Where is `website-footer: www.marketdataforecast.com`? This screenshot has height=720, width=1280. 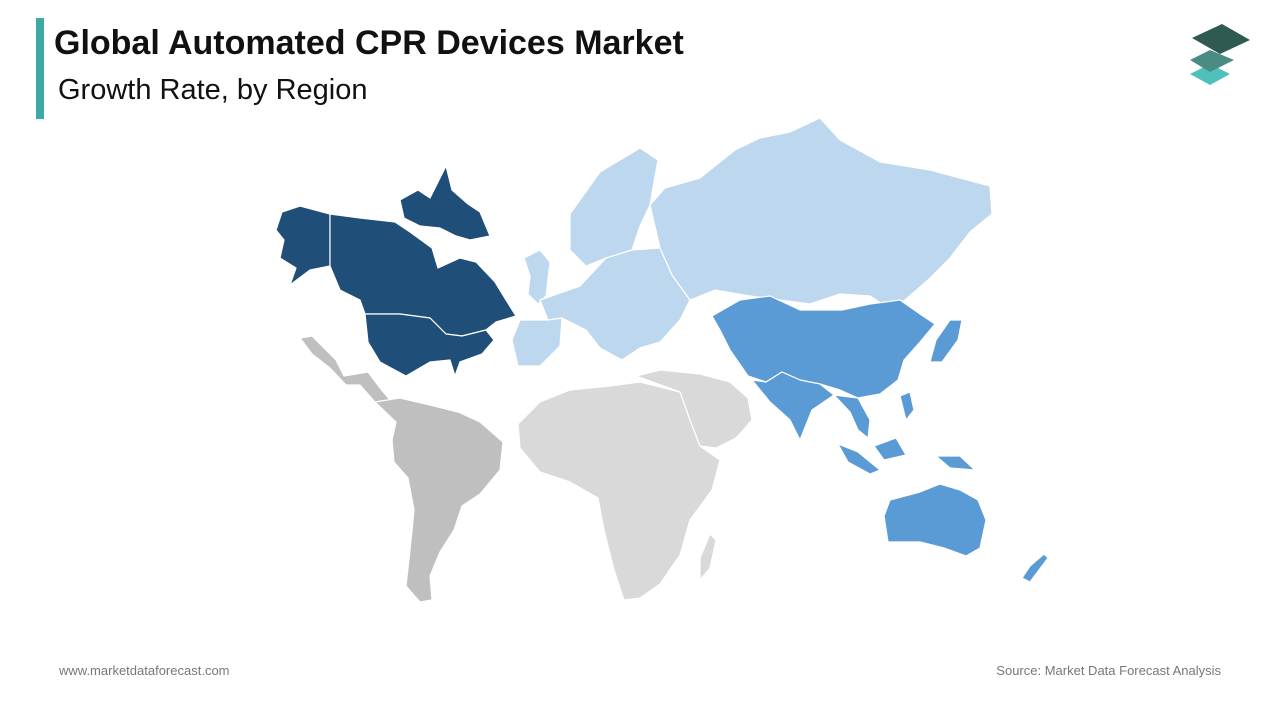
website-footer: www.marketdataforecast.com is located at coordinates (144, 670).